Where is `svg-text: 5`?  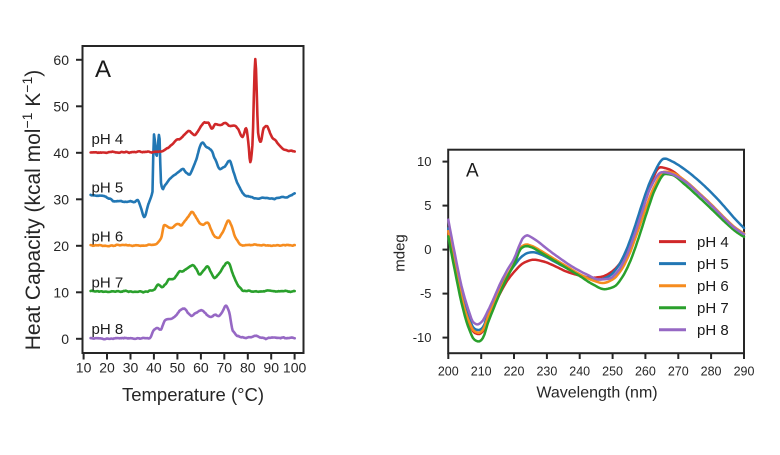 svg-text: 5 is located at coordinates (427, 205).